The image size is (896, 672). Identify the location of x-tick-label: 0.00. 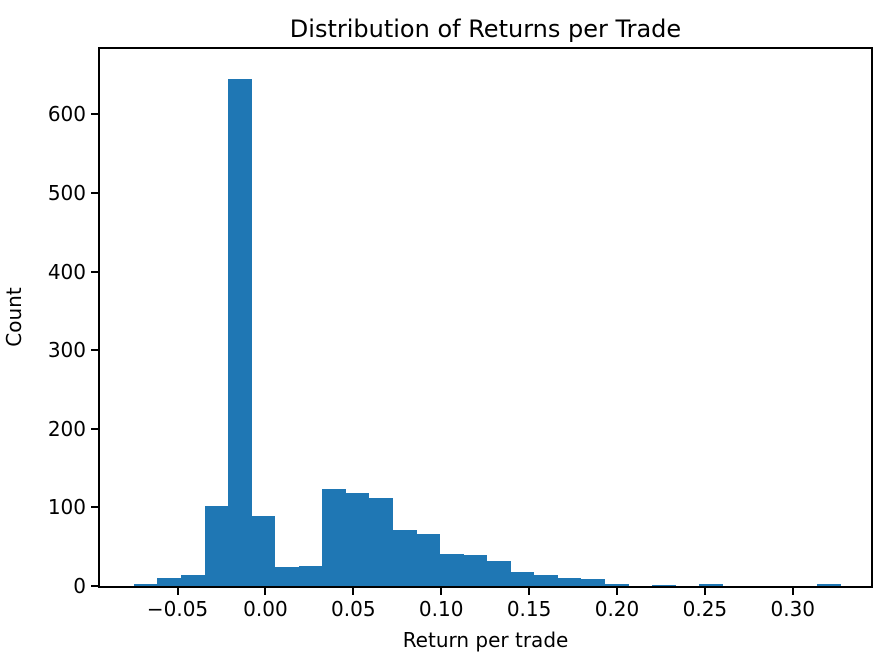
(265, 609).